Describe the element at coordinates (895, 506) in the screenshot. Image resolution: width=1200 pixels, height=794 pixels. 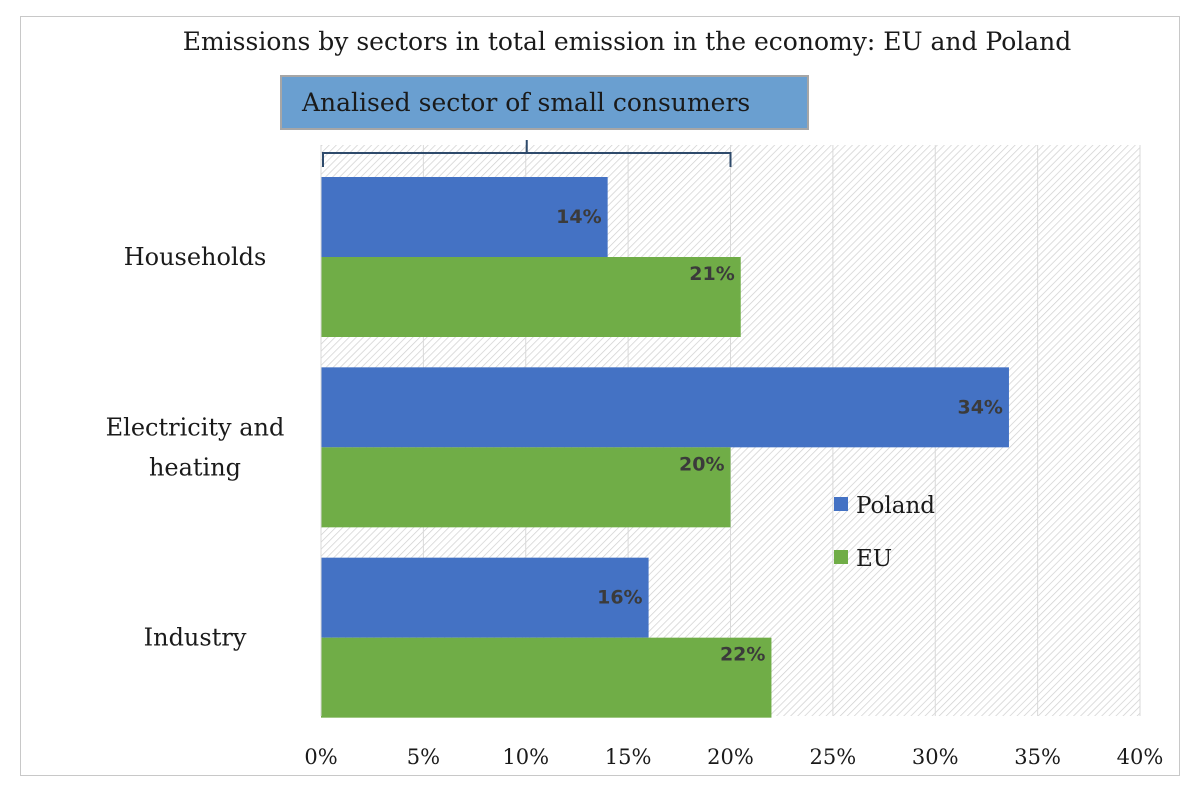
I see `legend-label-poland: Poland` at that location.